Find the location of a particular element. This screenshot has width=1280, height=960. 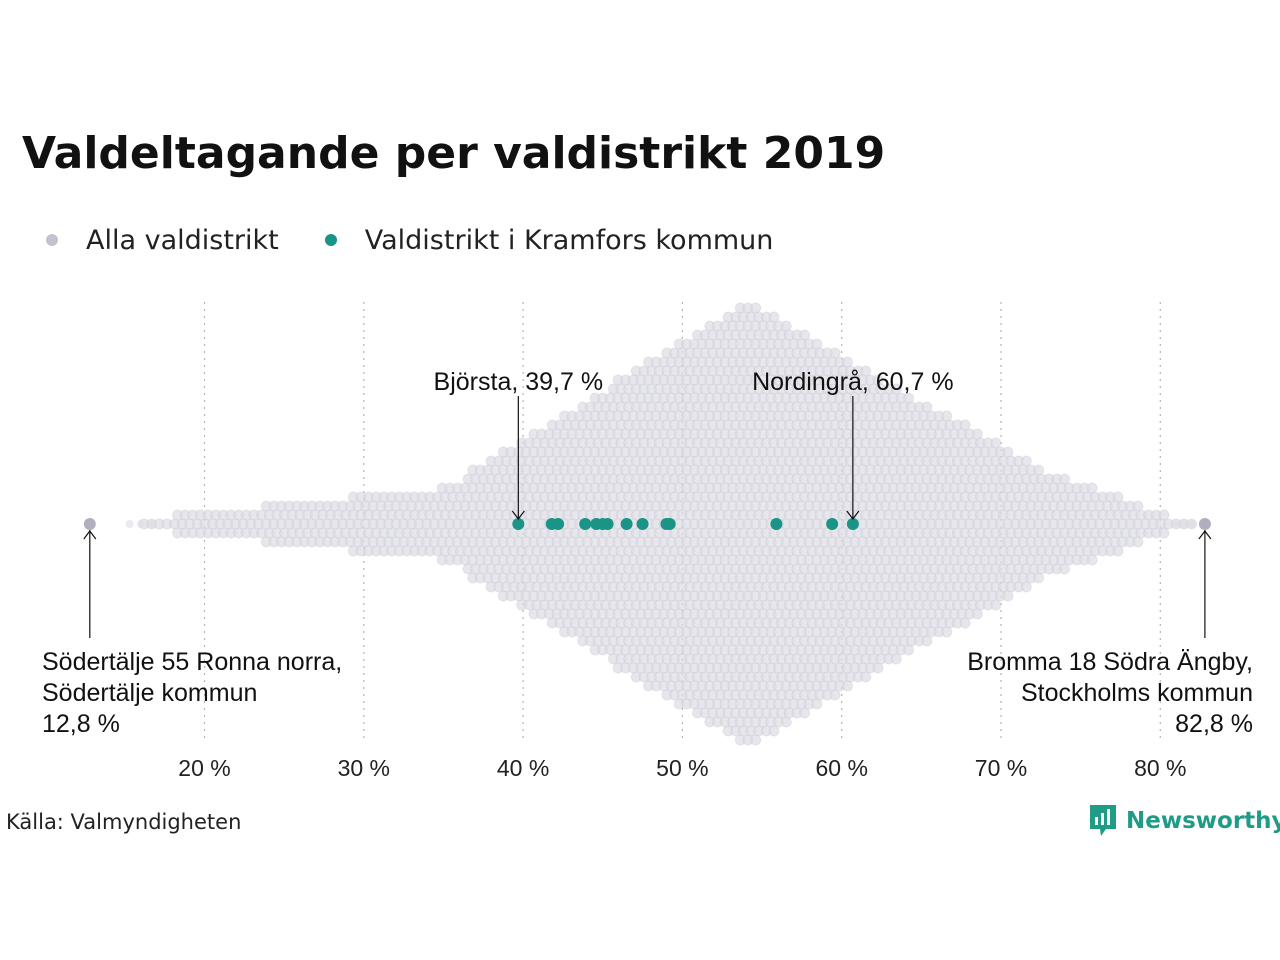

x-tick-label: 50 % is located at coordinates (682, 768).